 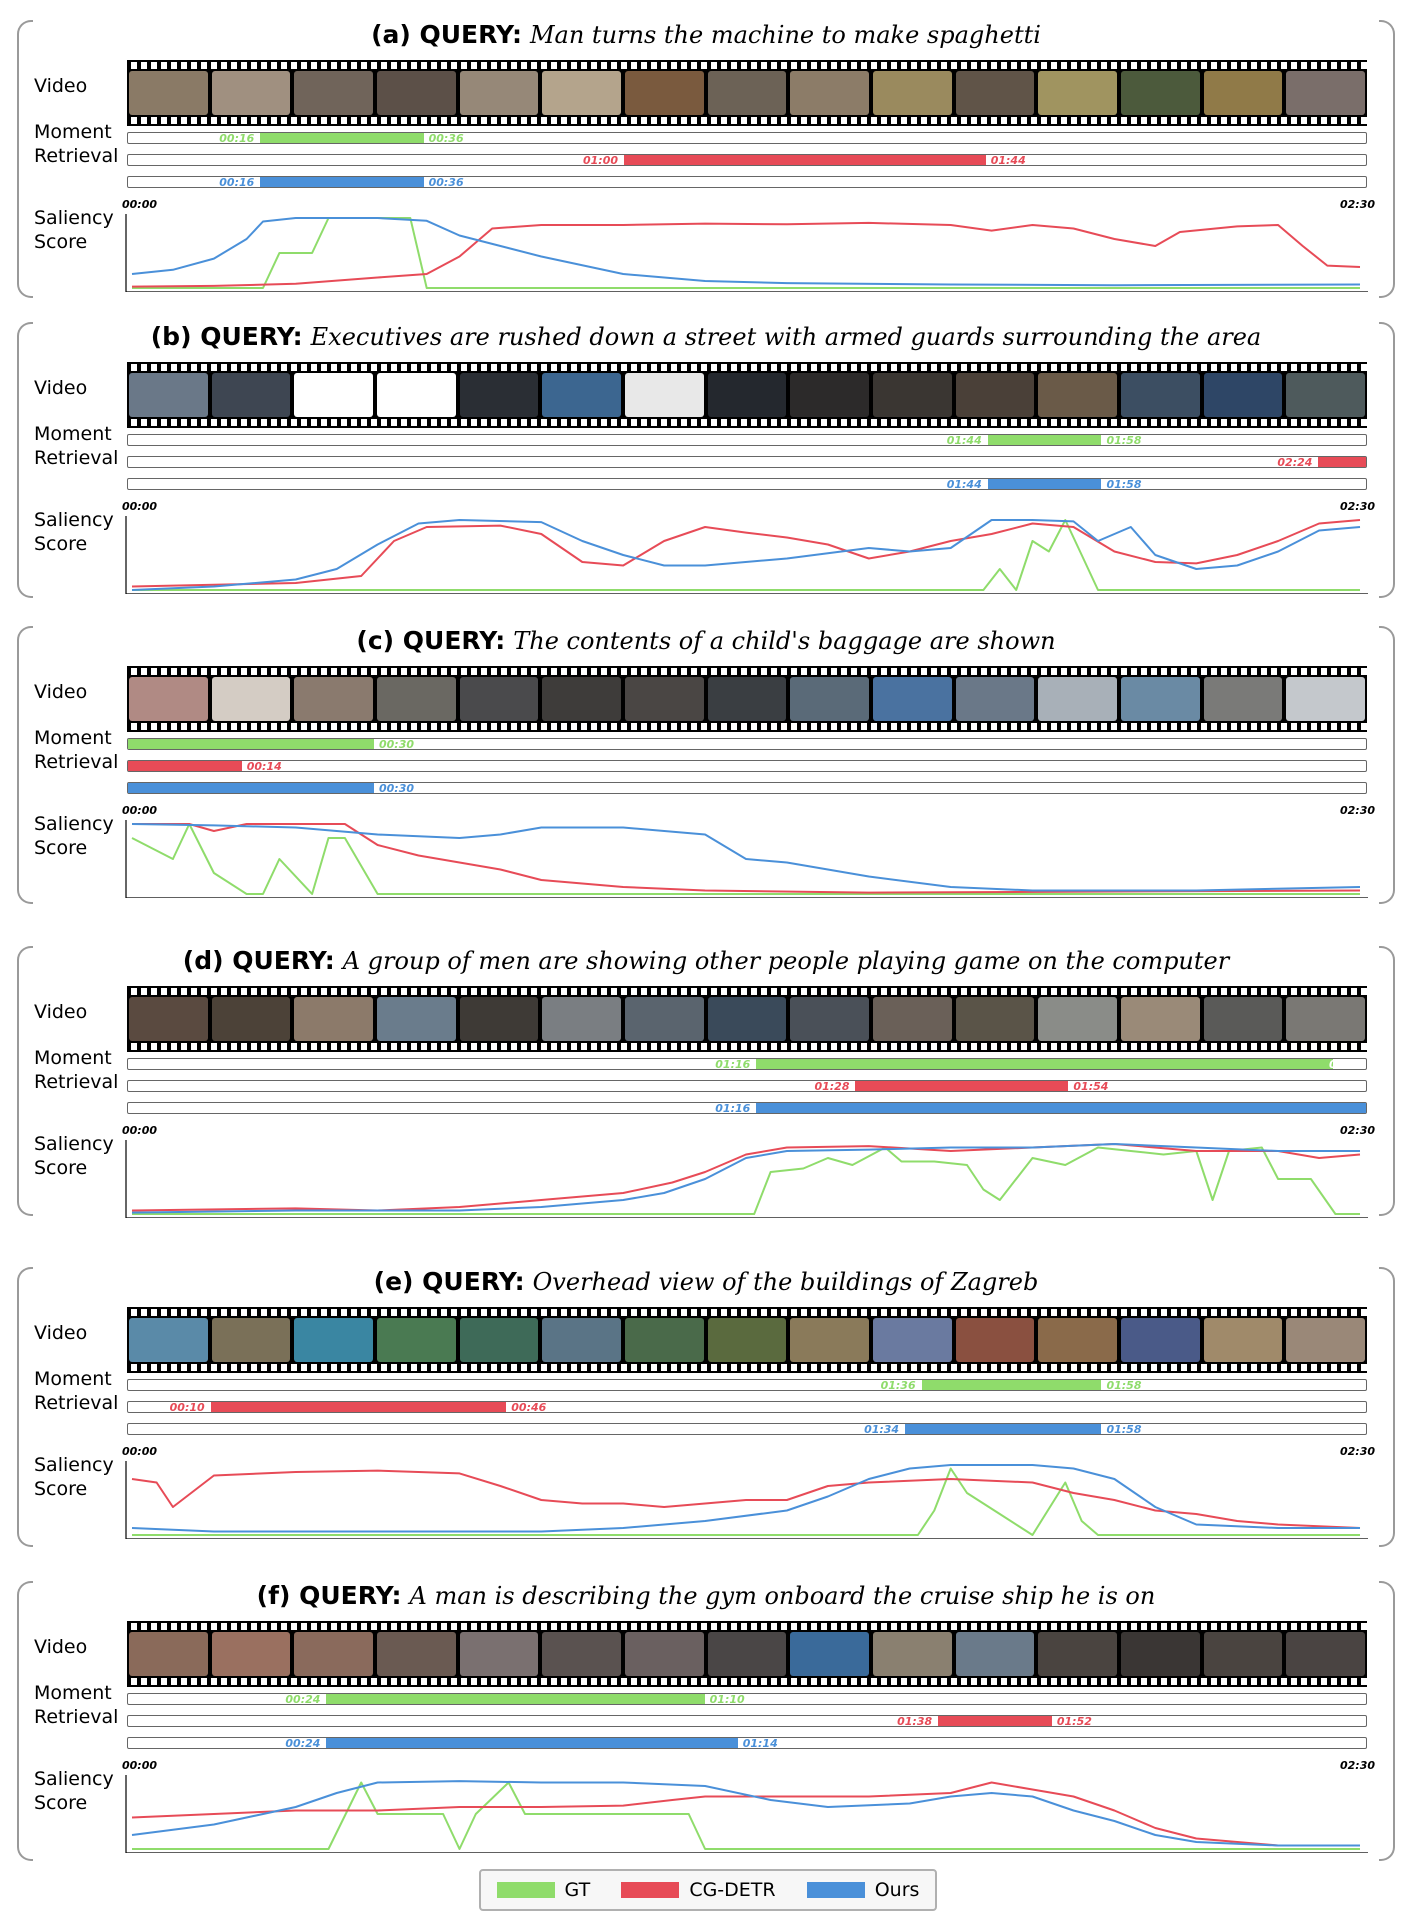 What do you see at coordinates (733, 1108) in the screenshot?
I see `moment-start-label: 01:16` at bounding box center [733, 1108].